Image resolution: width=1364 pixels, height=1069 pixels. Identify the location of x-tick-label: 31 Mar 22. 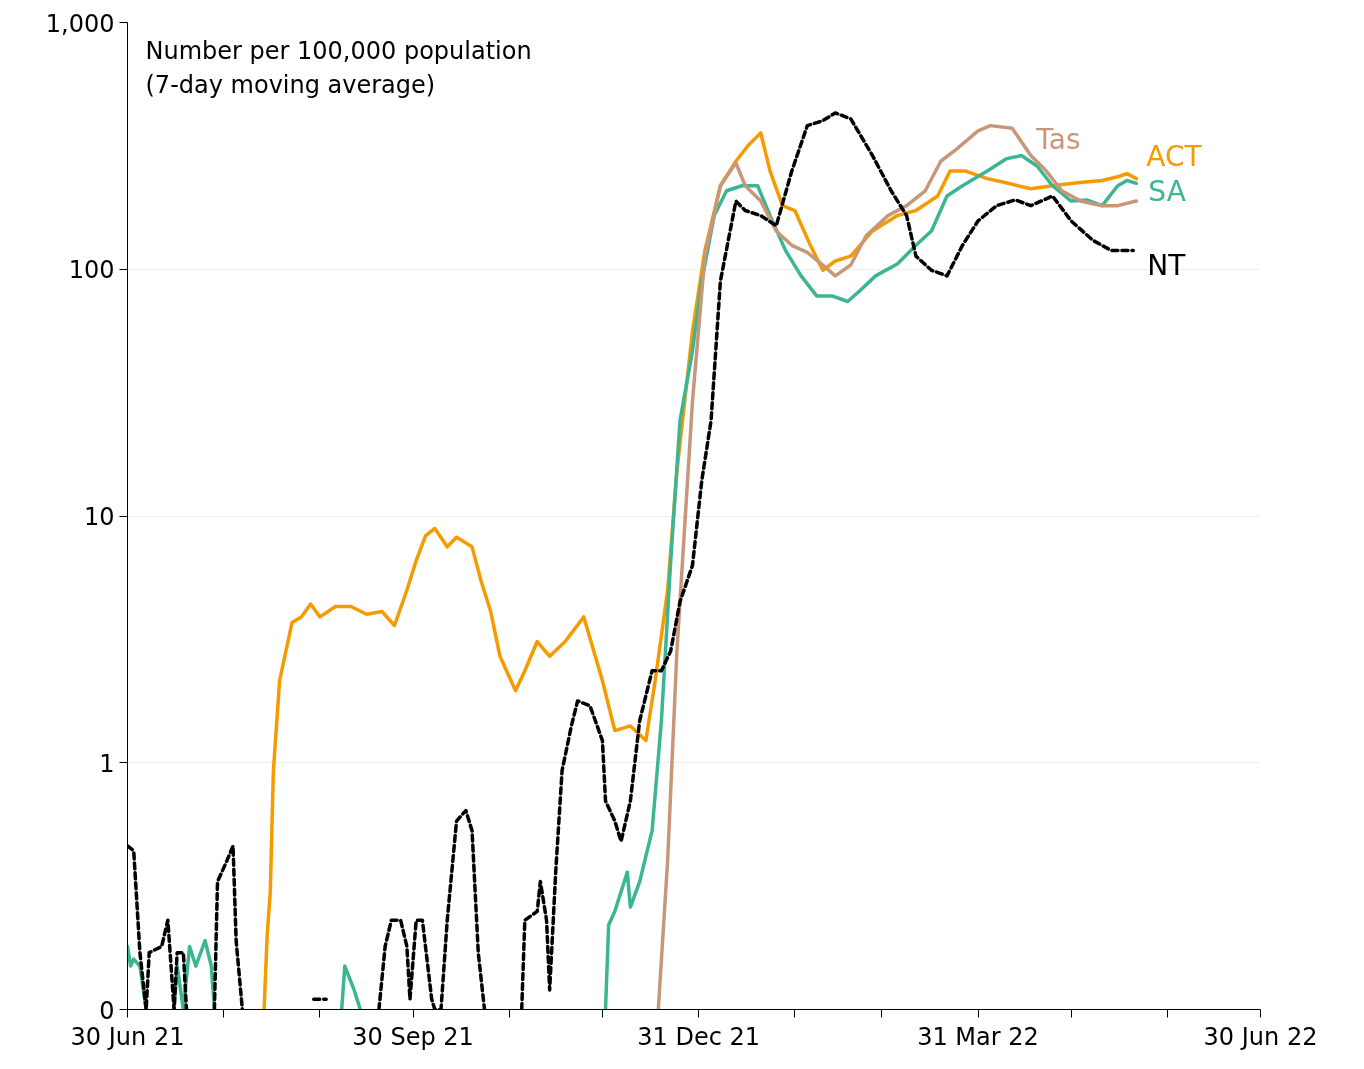
(978, 1036).